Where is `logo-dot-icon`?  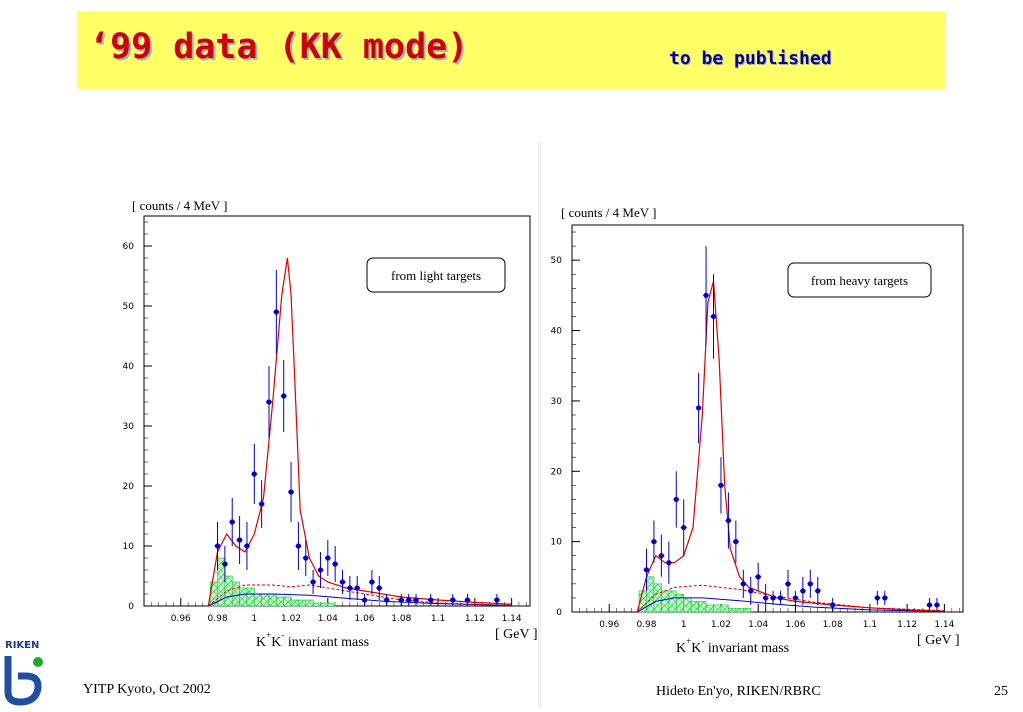 logo-dot-icon is located at coordinates (38, 662).